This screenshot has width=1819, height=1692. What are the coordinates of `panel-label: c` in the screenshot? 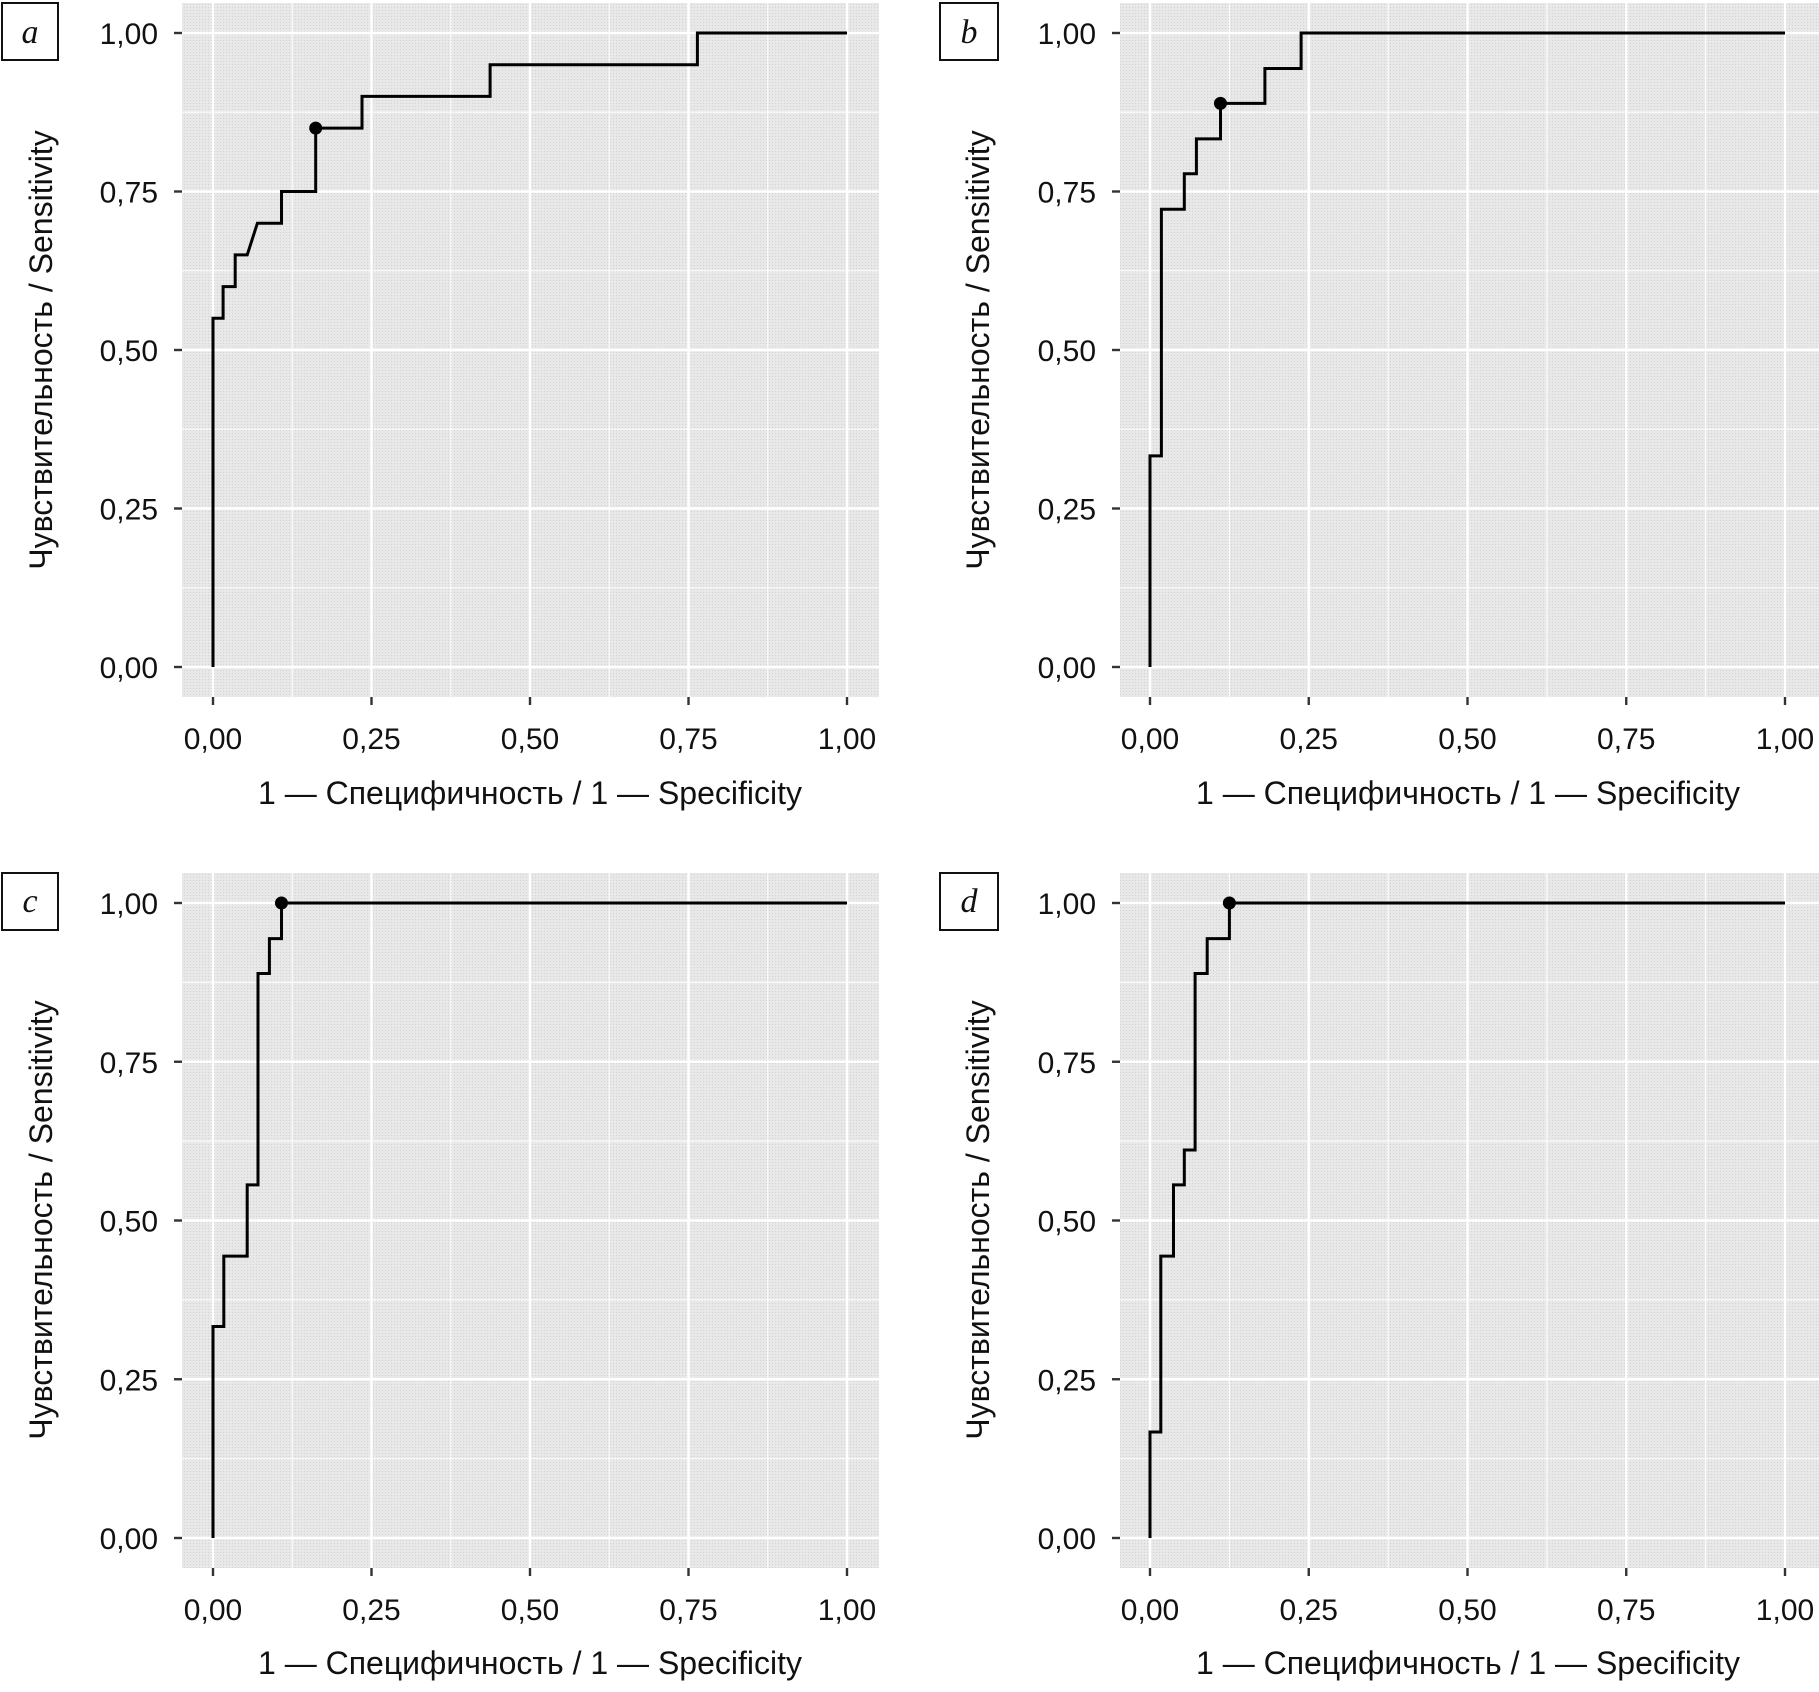 It's located at (29, 901).